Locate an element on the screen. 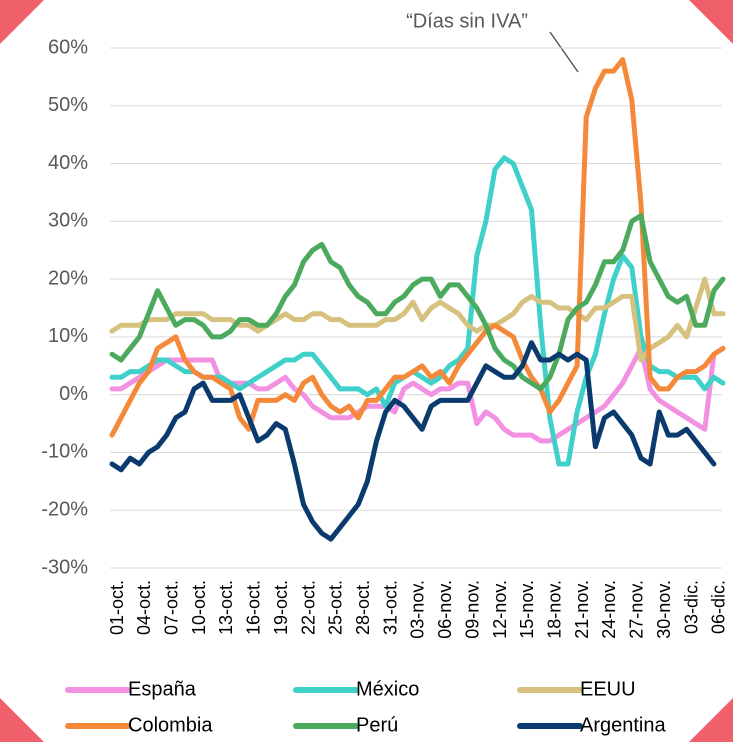 This screenshot has width=733, height=742. annotation: “Días sin IVA” is located at coordinates (467, 21).